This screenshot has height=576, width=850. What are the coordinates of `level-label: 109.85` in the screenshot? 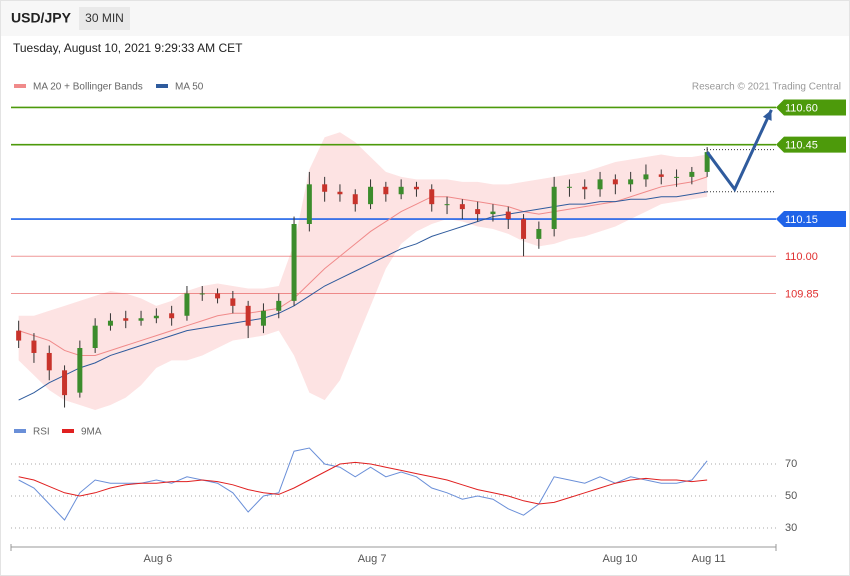 It's located at (802, 294).